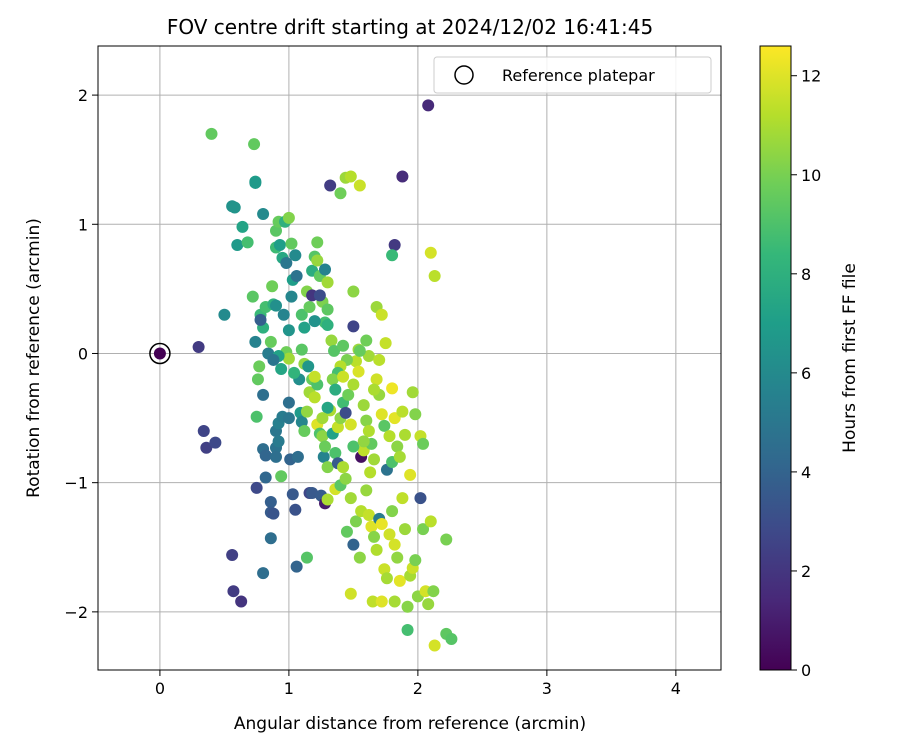  I want to click on colorbar-tick-label: 8, so click(806, 274).